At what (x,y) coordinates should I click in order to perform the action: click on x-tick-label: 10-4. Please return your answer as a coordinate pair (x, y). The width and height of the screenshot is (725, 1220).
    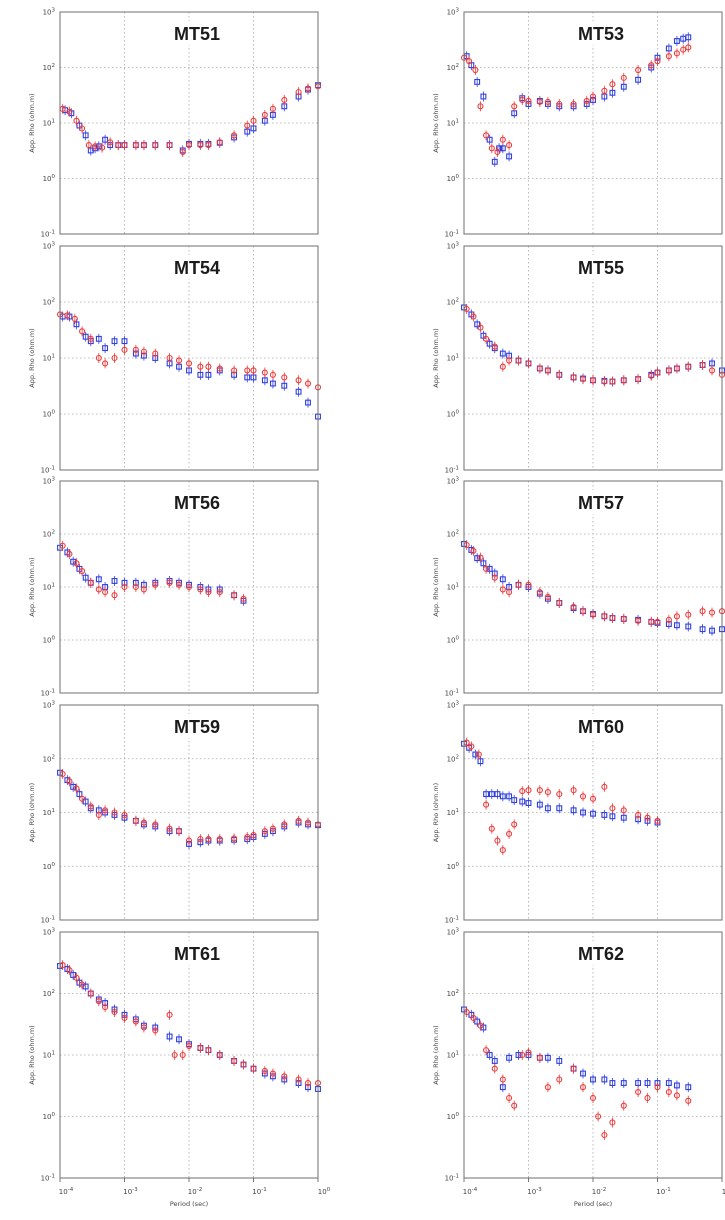
    Looking at the image, I should click on (66, 1191).